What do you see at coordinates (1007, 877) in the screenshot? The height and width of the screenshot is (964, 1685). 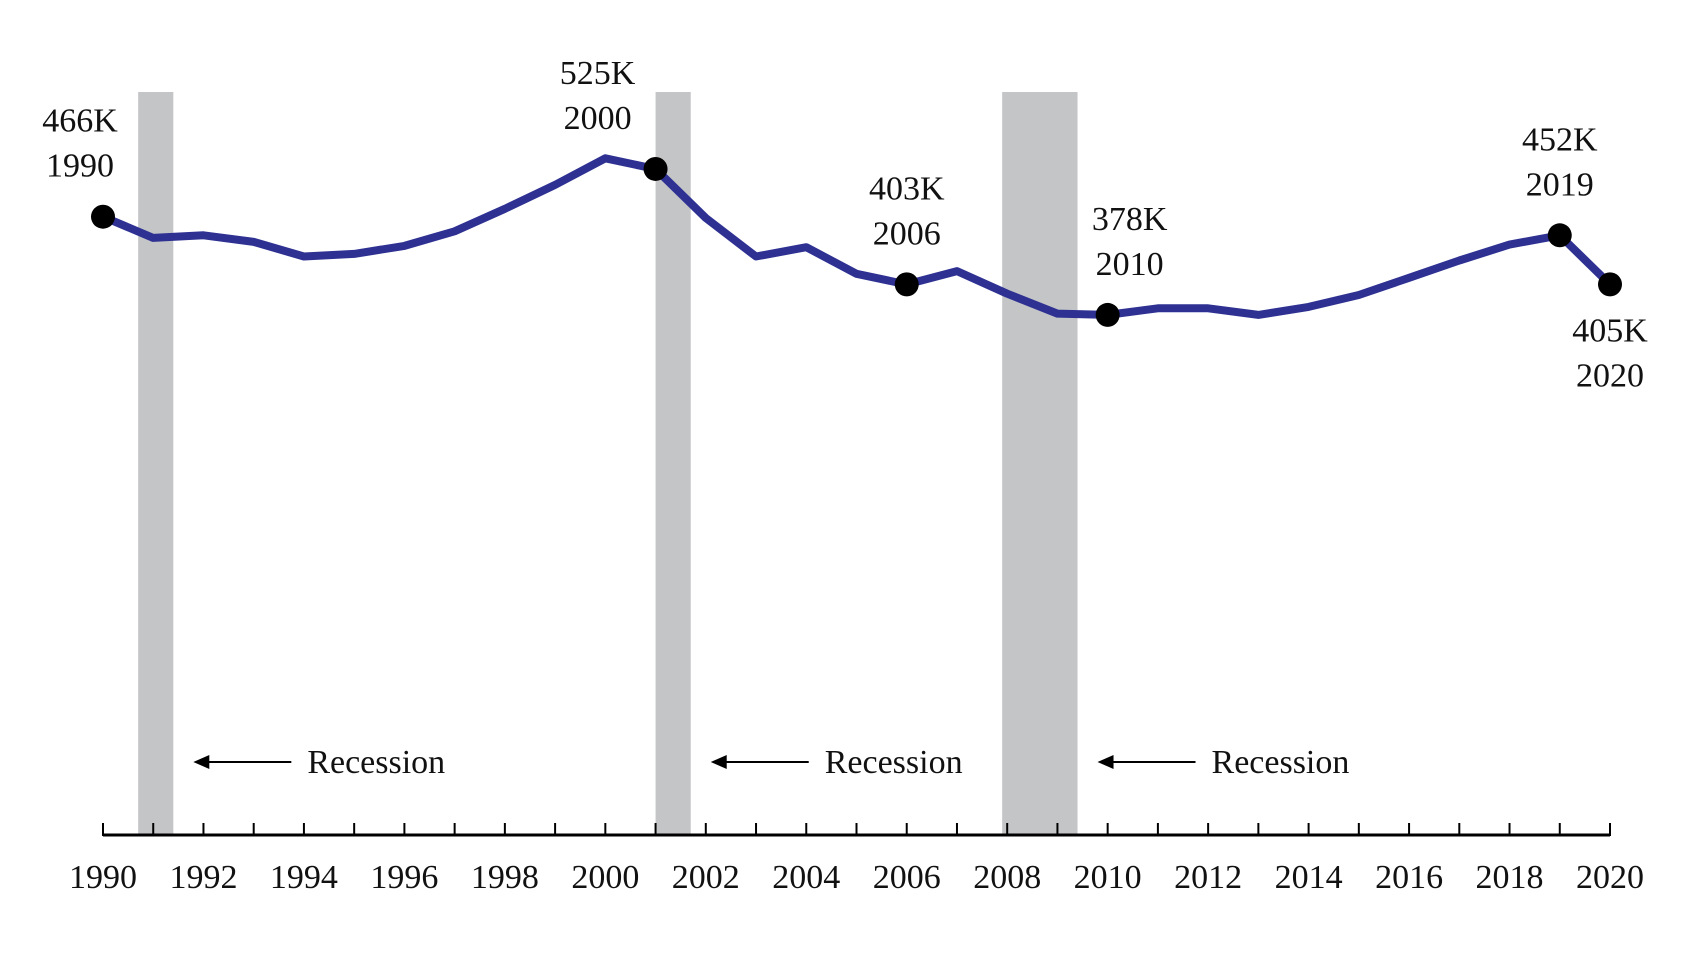 I see `x-tick-label: 2008` at bounding box center [1007, 877].